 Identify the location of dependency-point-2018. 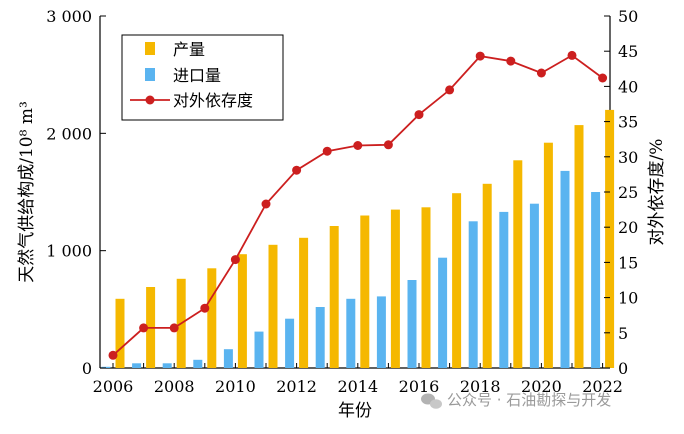
(480, 56).